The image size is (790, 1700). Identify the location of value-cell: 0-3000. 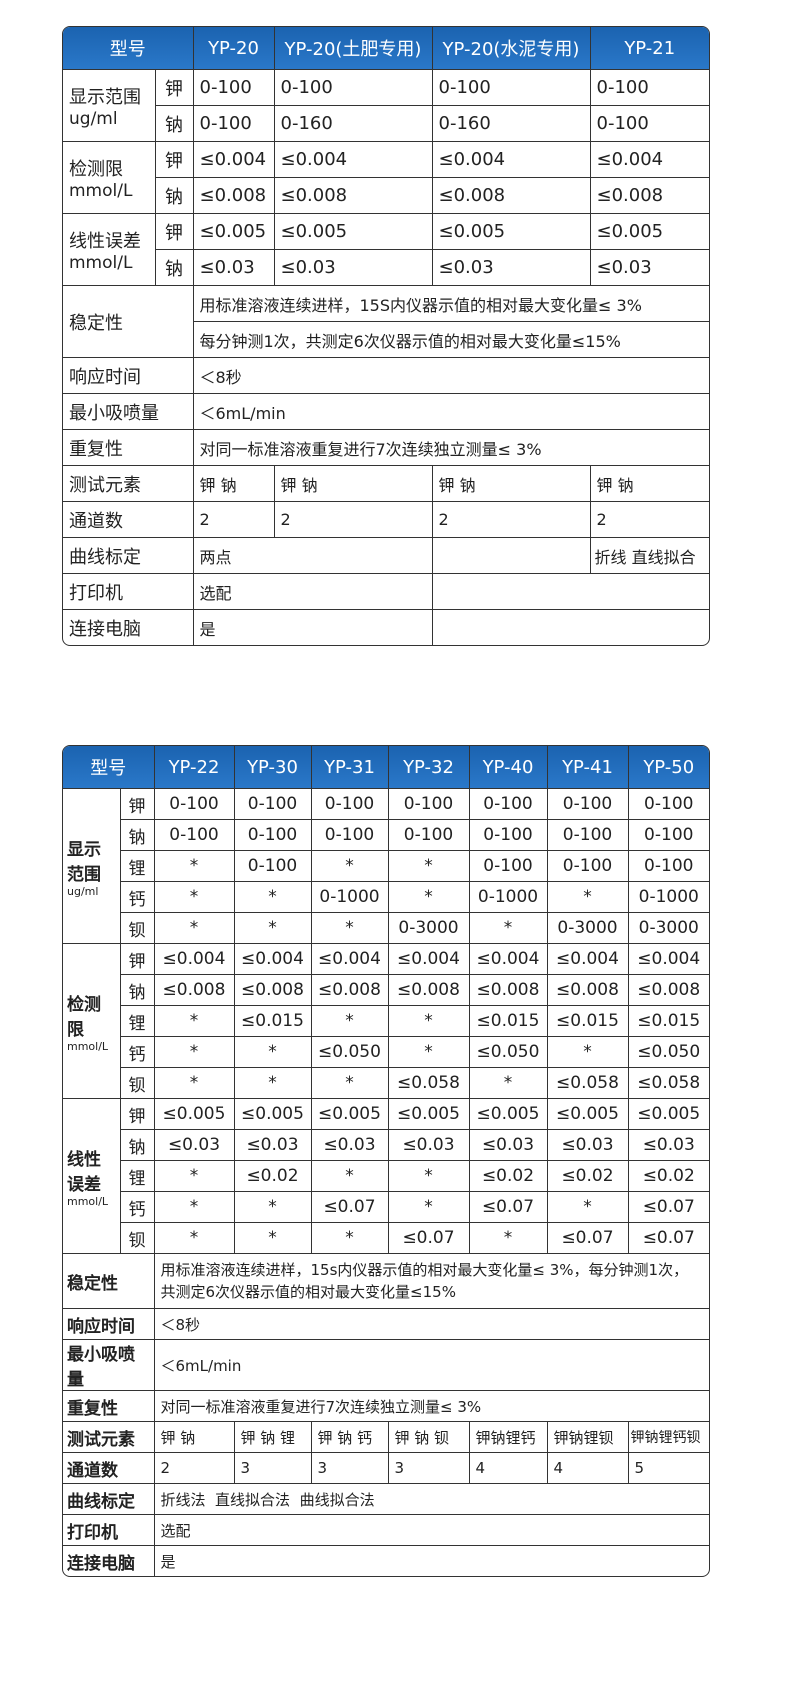
(587, 928).